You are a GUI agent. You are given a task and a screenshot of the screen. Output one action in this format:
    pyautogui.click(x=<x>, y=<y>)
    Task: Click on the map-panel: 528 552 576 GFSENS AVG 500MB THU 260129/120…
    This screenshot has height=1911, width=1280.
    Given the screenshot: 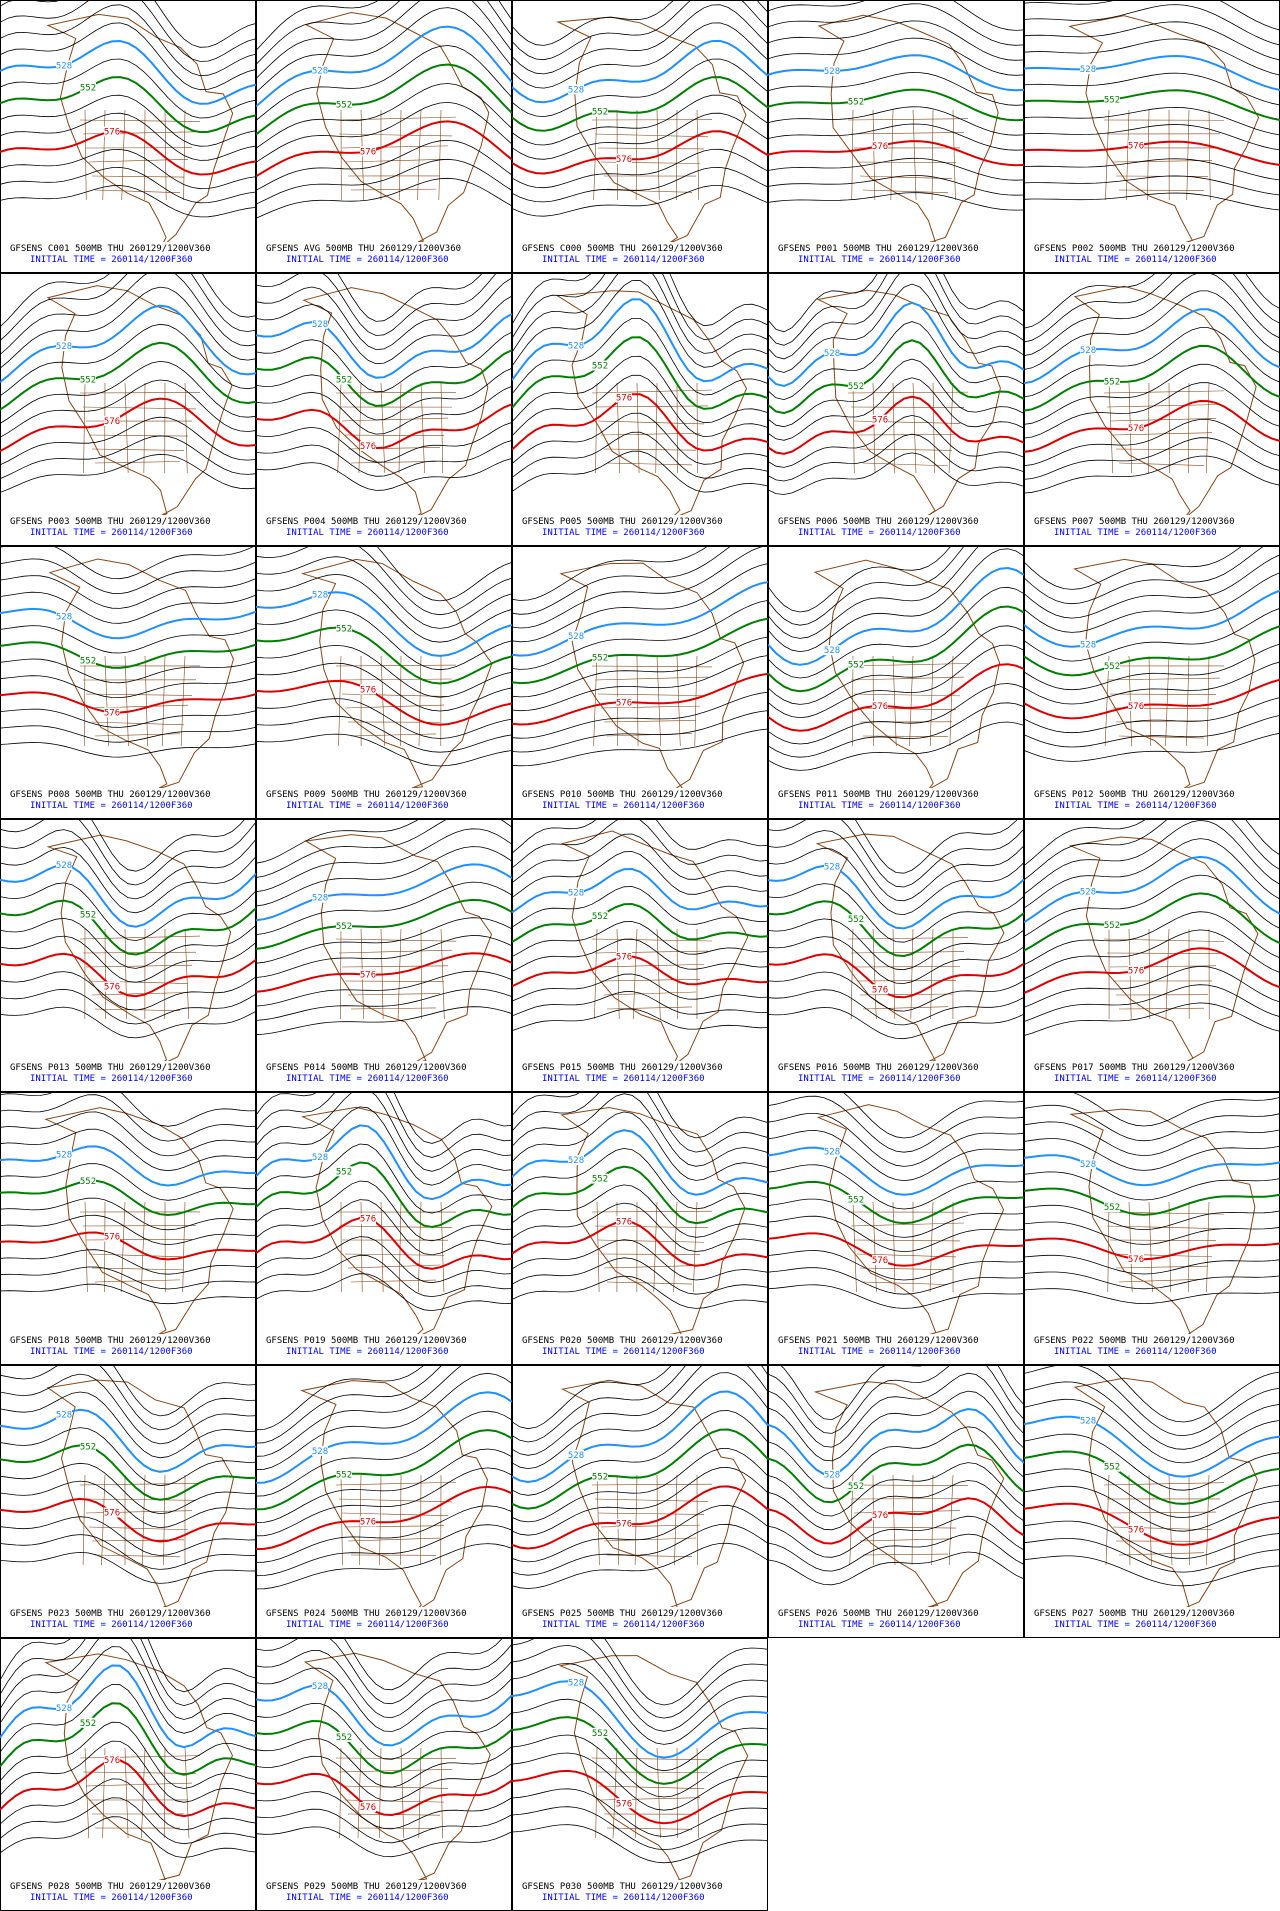 What is the action you would take?
    pyautogui.click(x=384, y=136)
    